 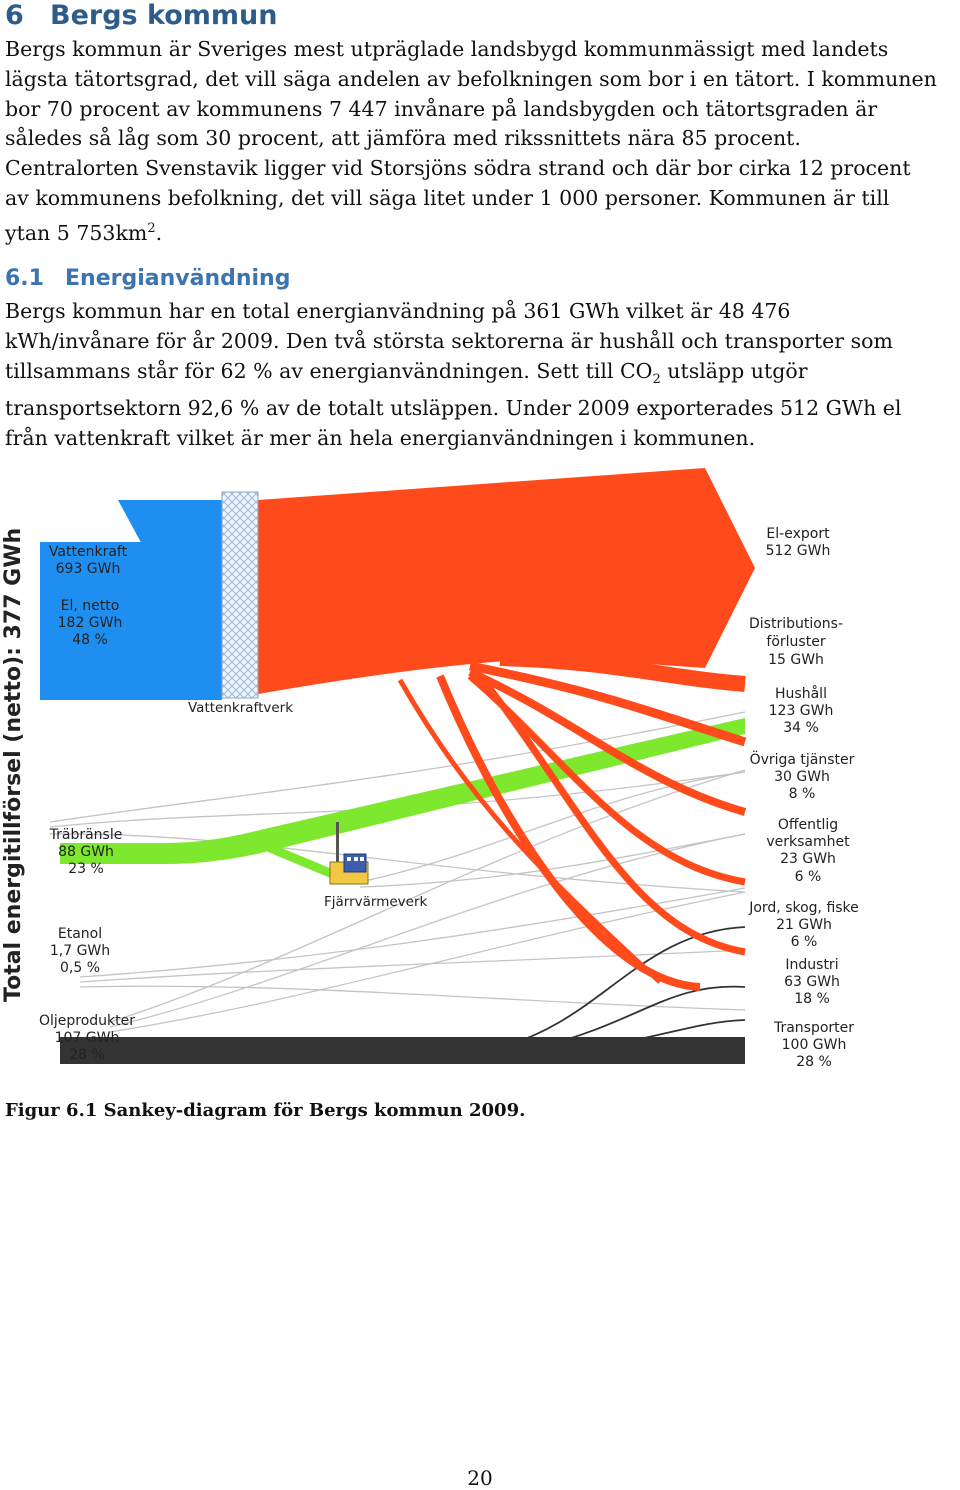 I want to click on wood-band, so click(x=402, y=791).